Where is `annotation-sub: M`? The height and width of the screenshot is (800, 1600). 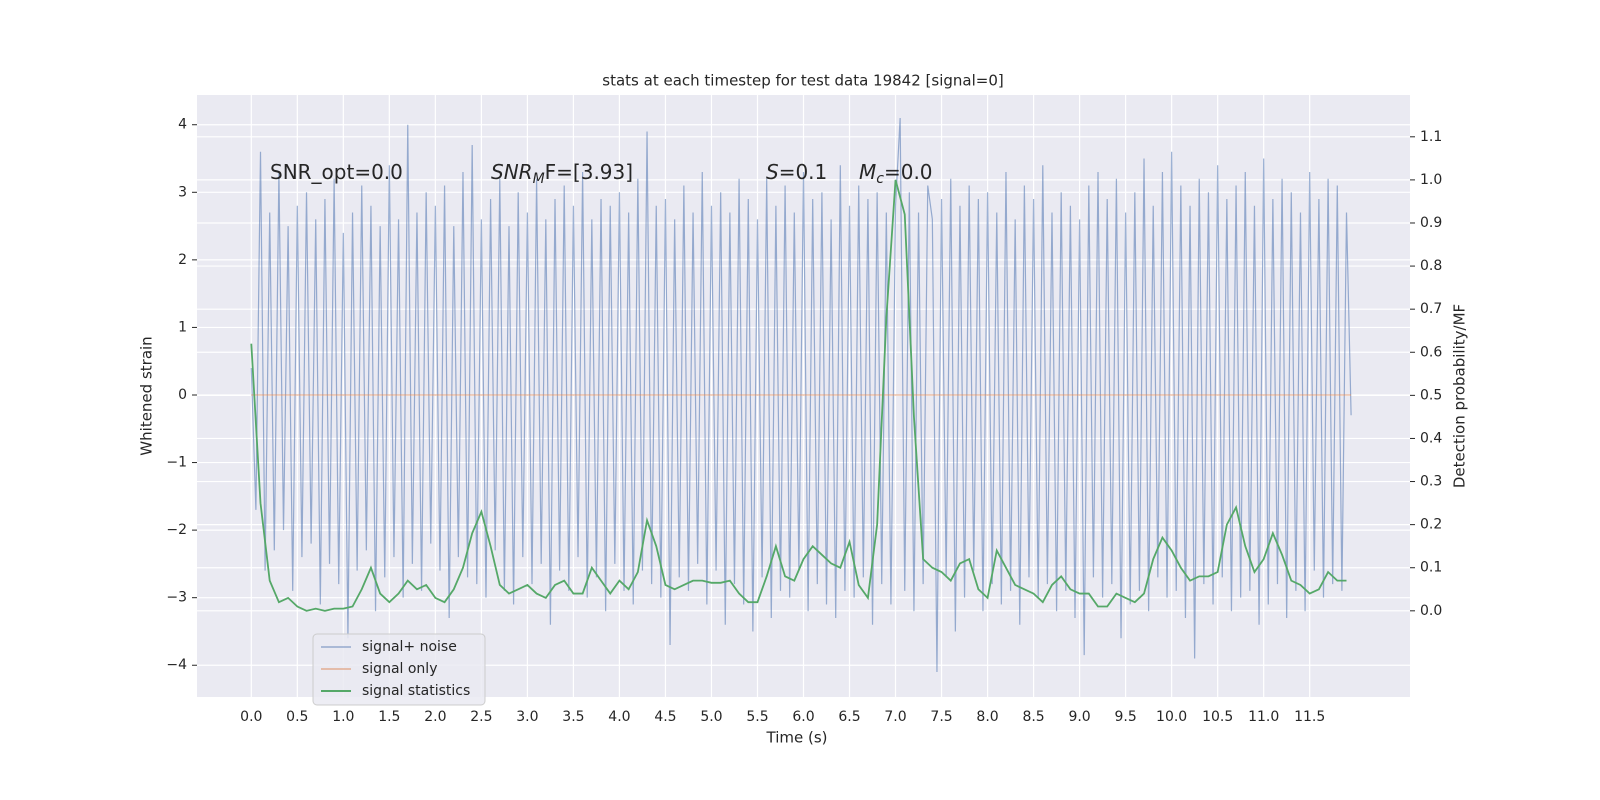
annotation-sub: M is located at coordinates (539, 179).